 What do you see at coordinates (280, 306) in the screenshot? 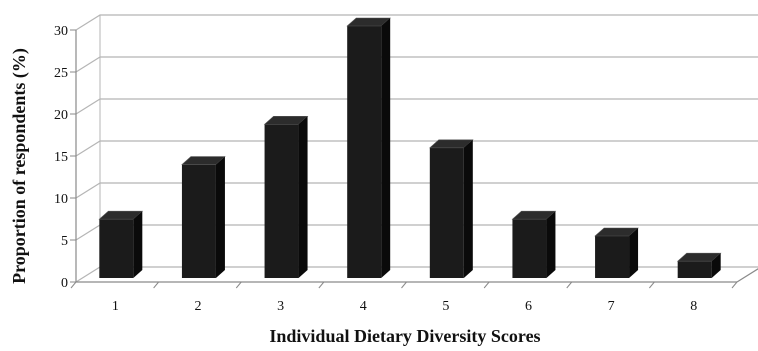
I see `x-tick-label: 3` at bounding box center [280, 306].